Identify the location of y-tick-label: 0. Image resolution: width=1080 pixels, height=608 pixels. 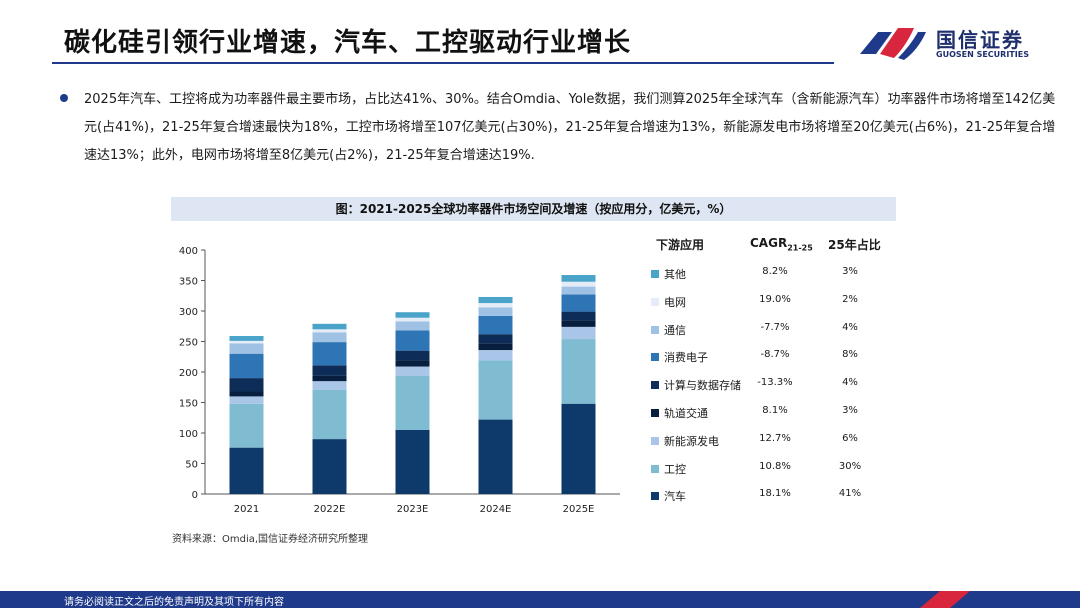
(195, 495).